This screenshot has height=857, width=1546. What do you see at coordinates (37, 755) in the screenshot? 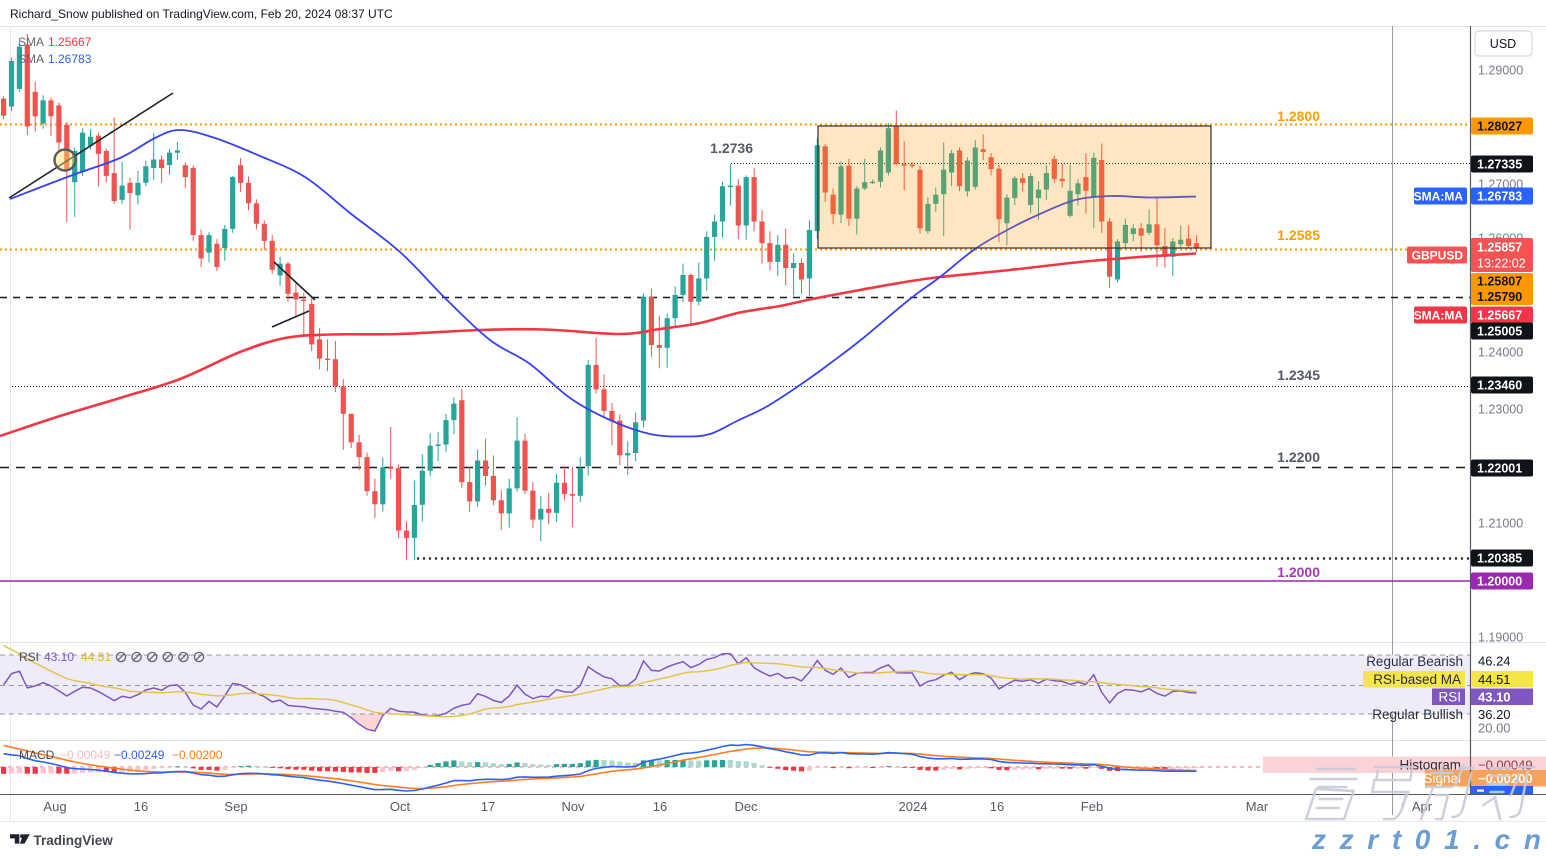
I see `svg-text: MACD` at bounding box center [37, 755].